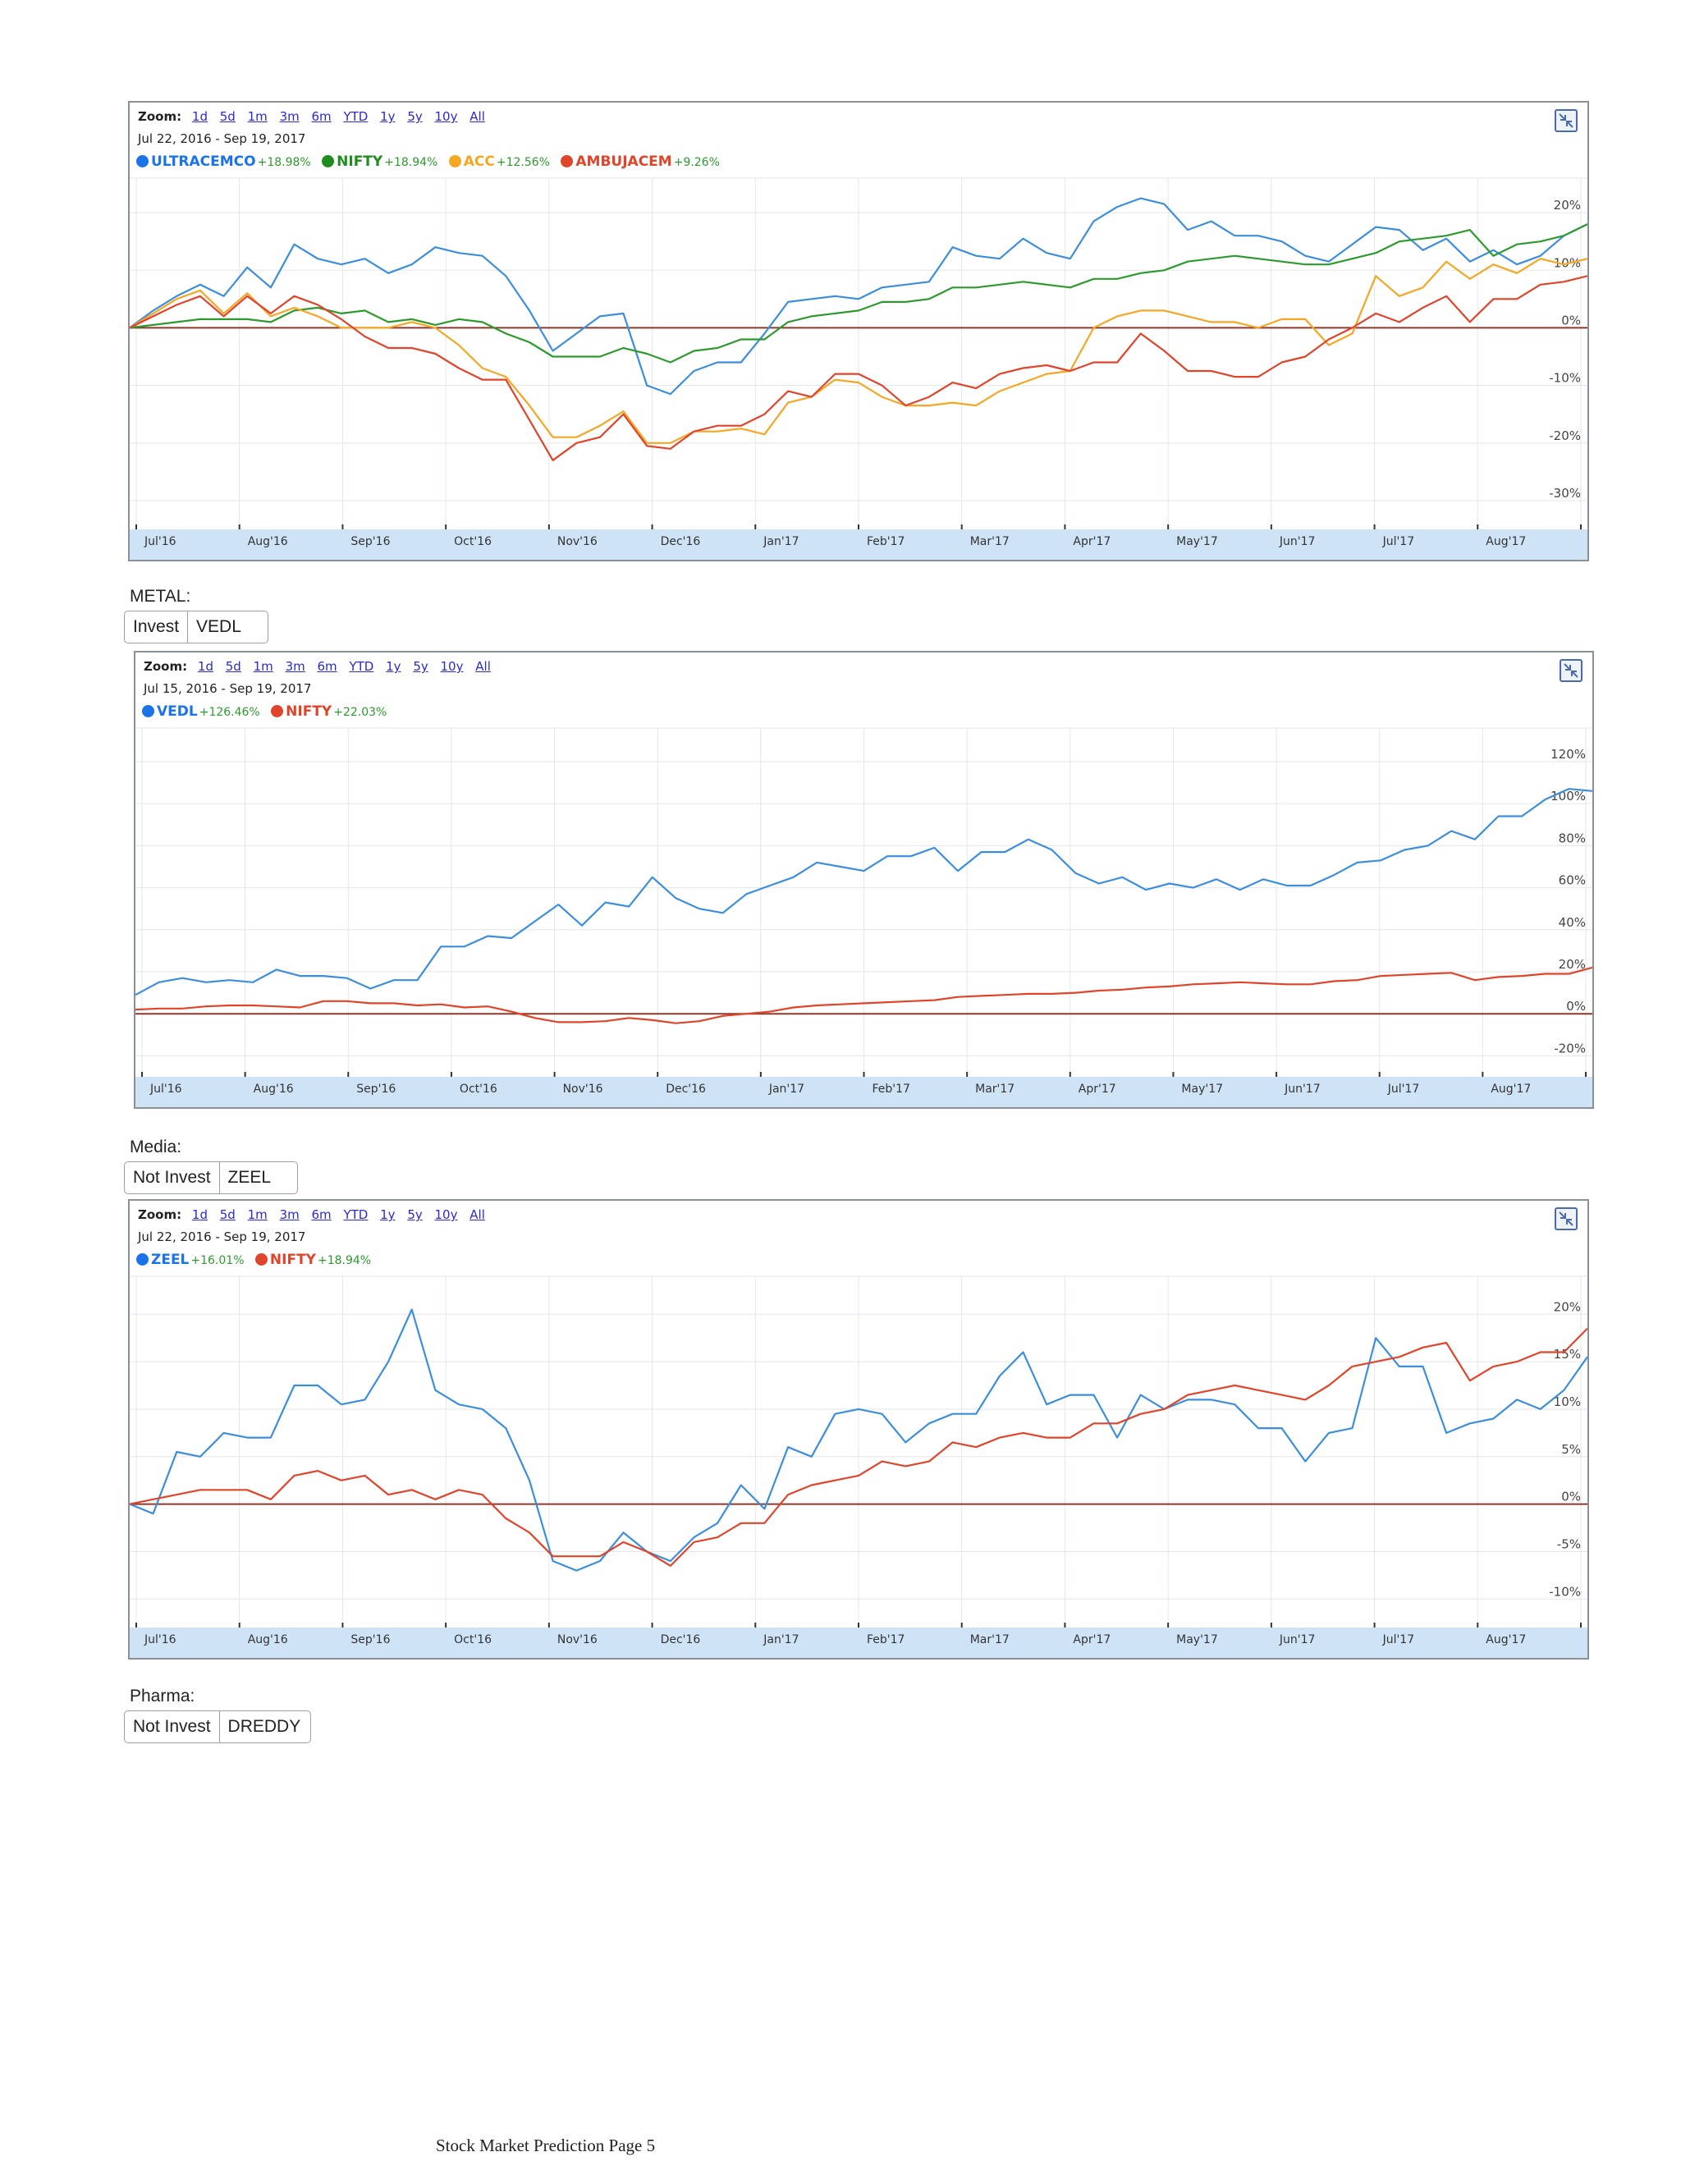  I want to click on date-range: Jul 22, 2016 - Sep 19, 2017, so click(222, 1236).